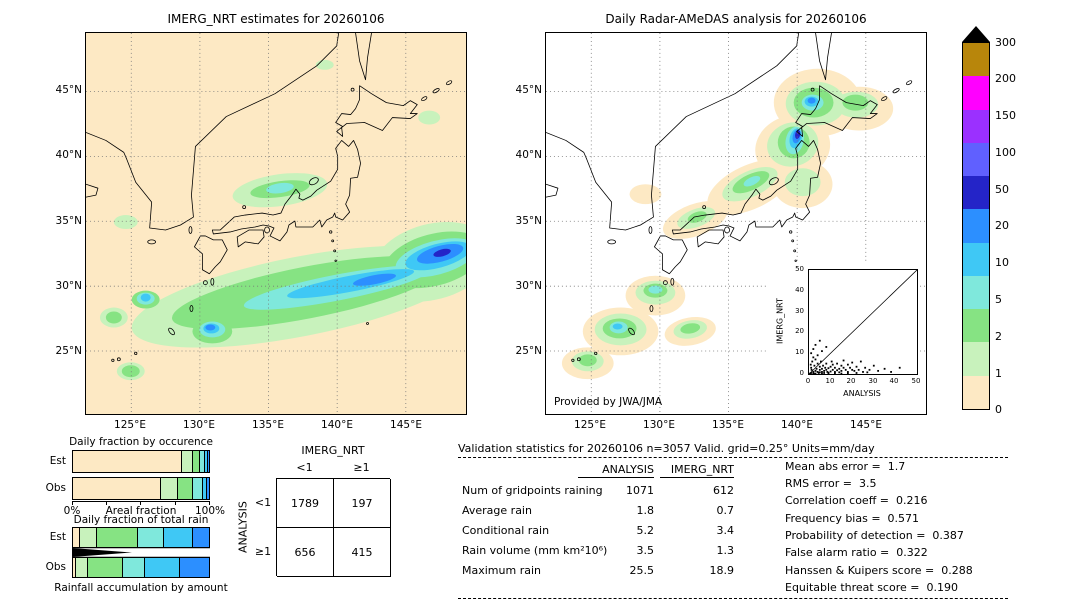 This screenshot has height=612, width=1080. I want to click on right-map-lon-tick: 135°E, so click(728, 425).